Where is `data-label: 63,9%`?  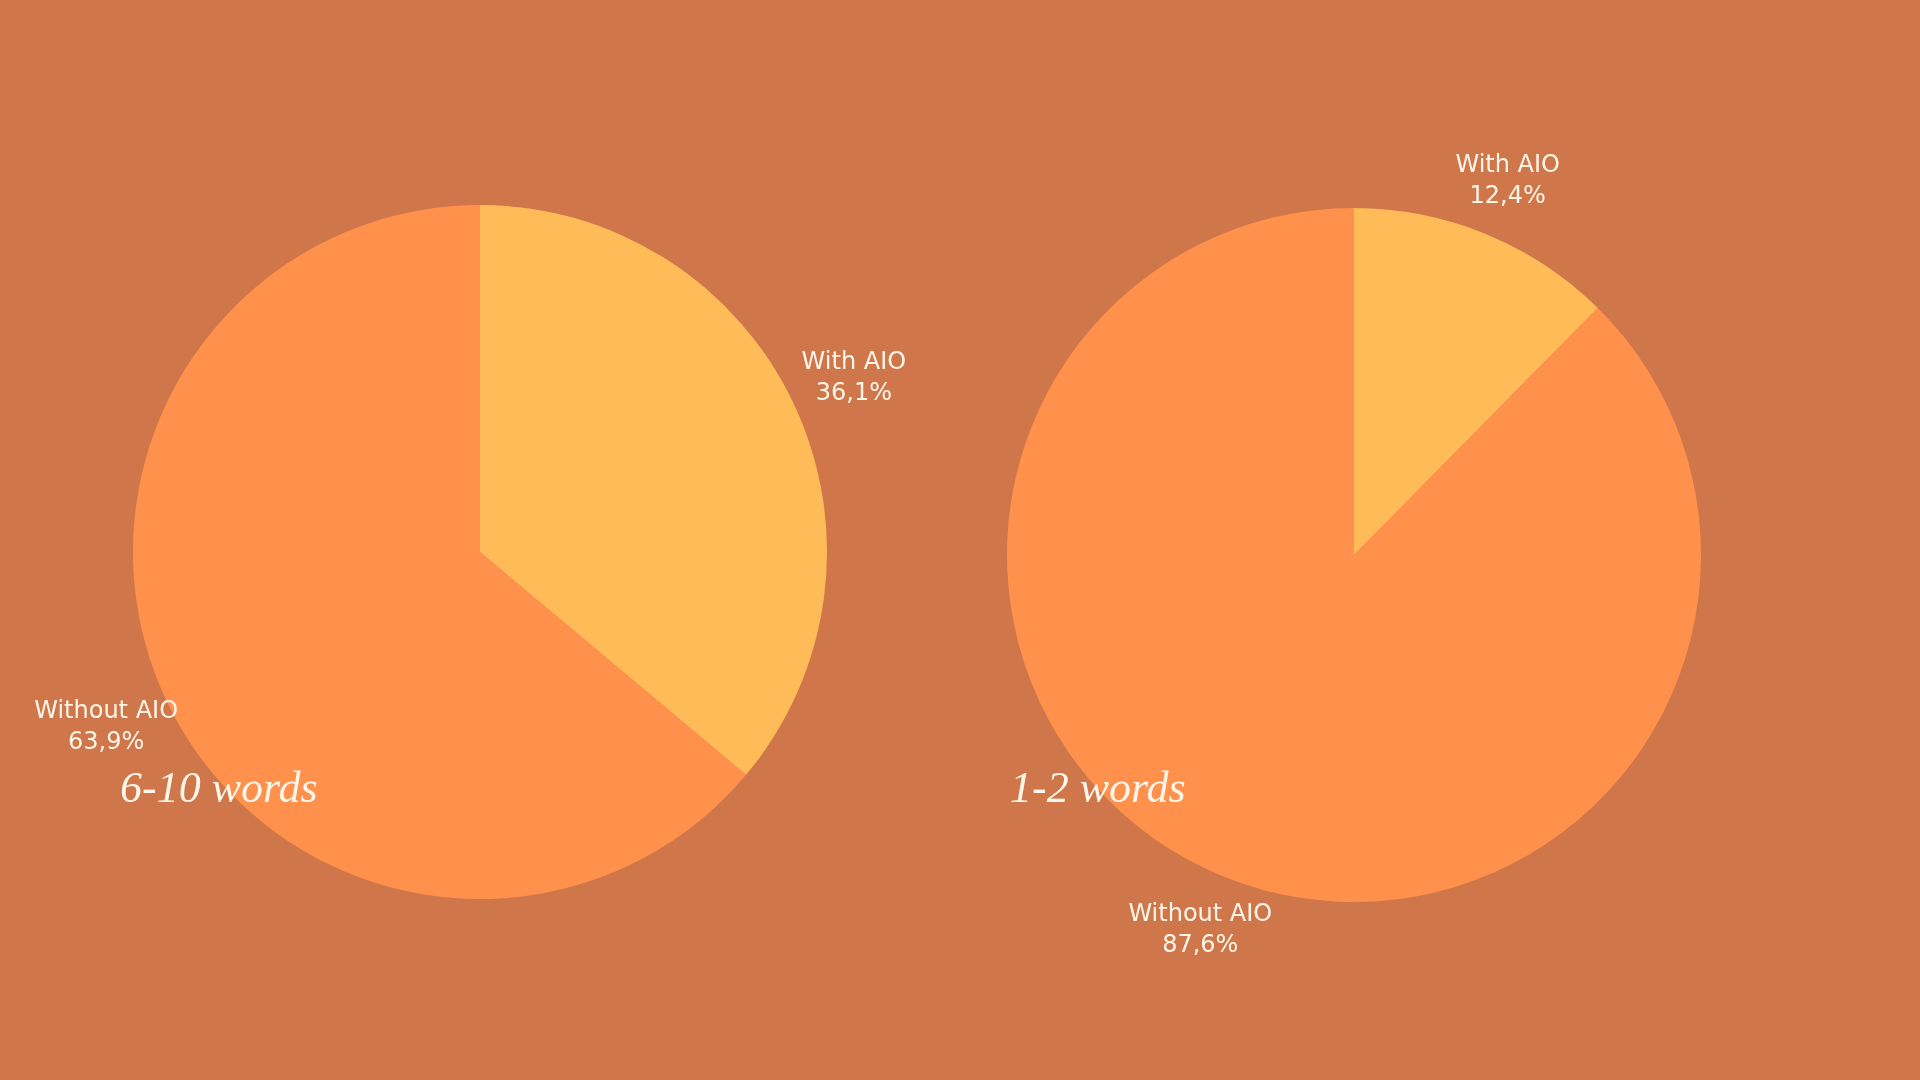
data-label: 63,9% is located at coordinates (106, 741).